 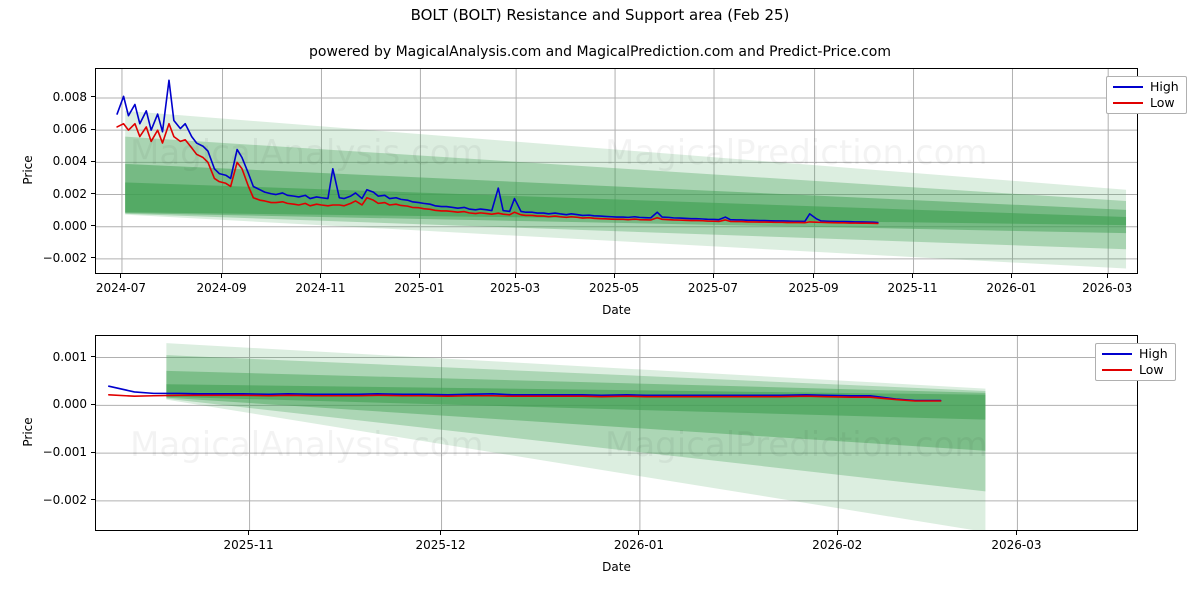 I want to click on legend-swatch-low, so click(x=1128, y=102).